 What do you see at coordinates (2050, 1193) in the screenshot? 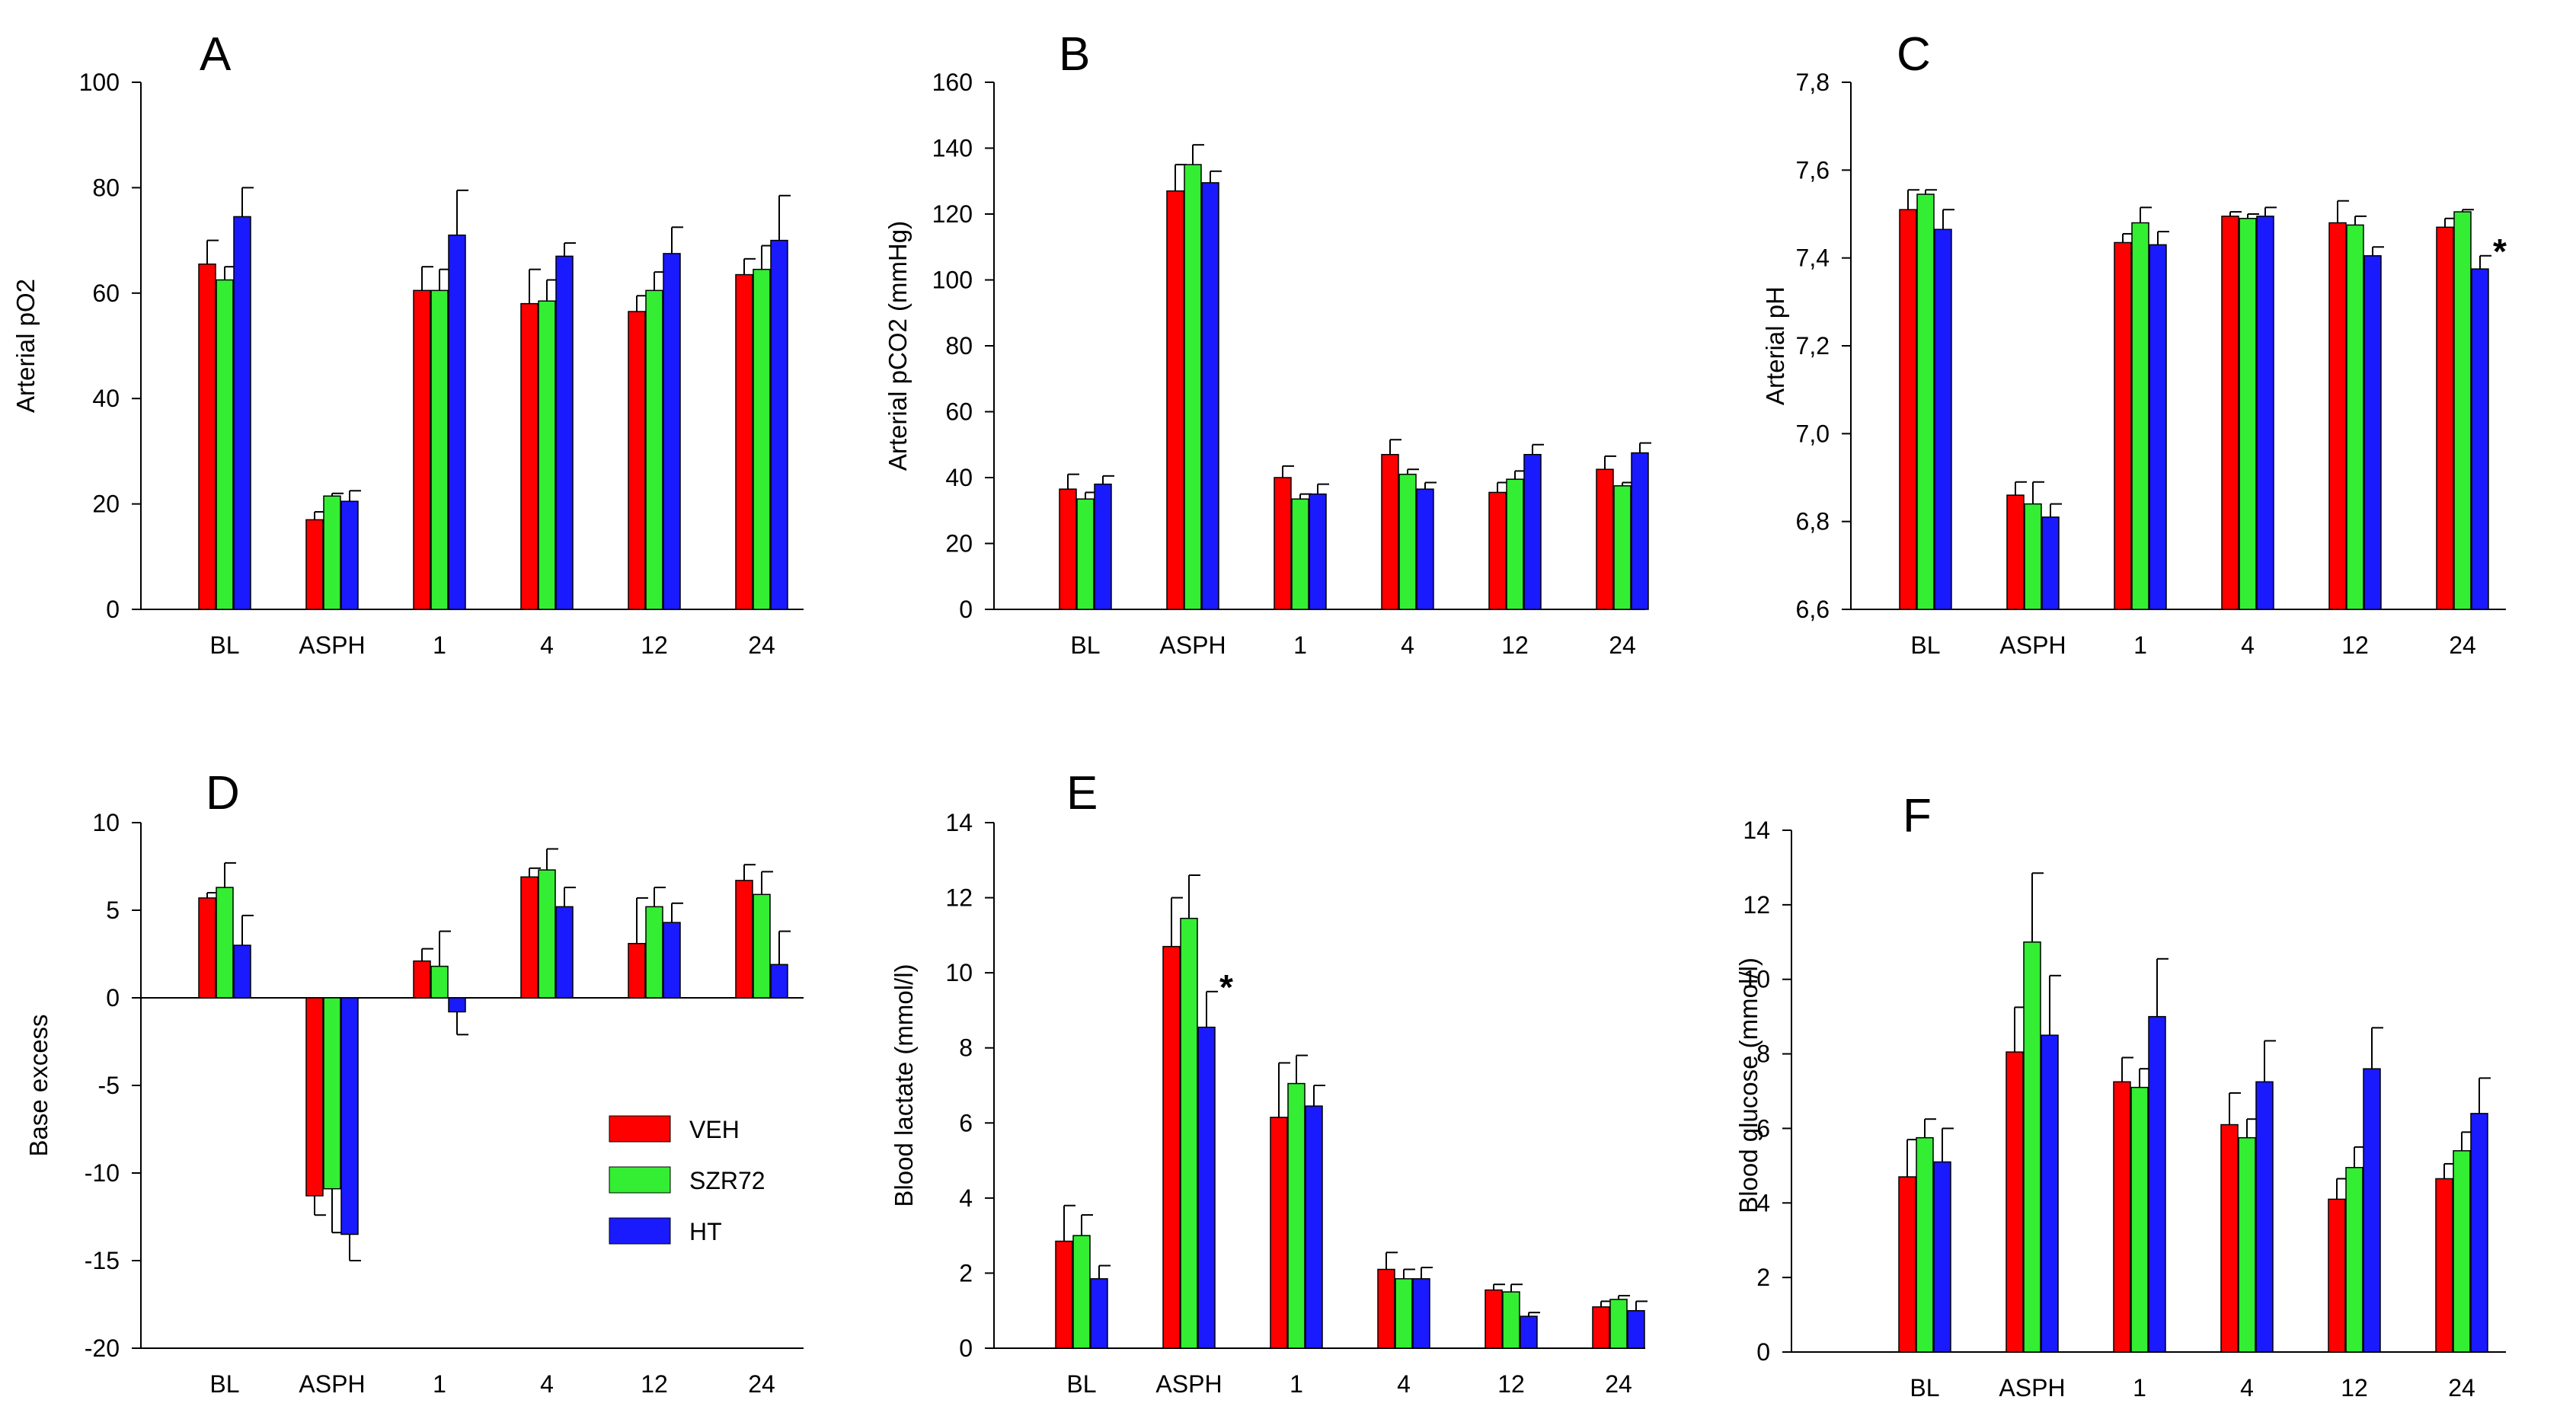
I see `bar-f-asph-ht` at bounding box center [2050, 1193].